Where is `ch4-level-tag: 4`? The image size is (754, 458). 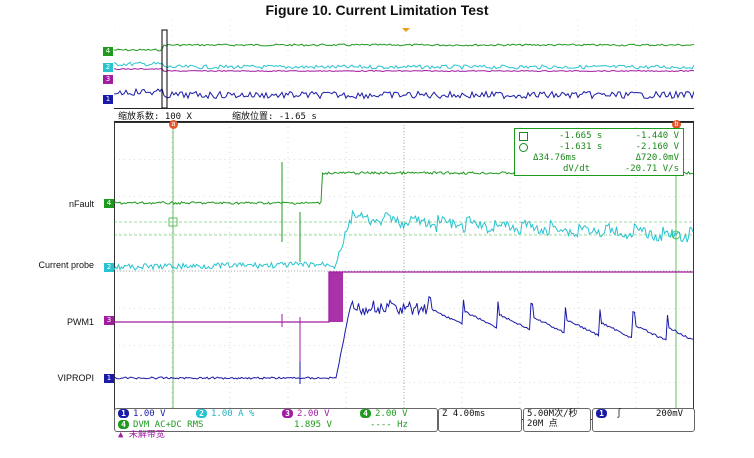
ch4-level-tag: 4 is located at coordinates (109, 203).